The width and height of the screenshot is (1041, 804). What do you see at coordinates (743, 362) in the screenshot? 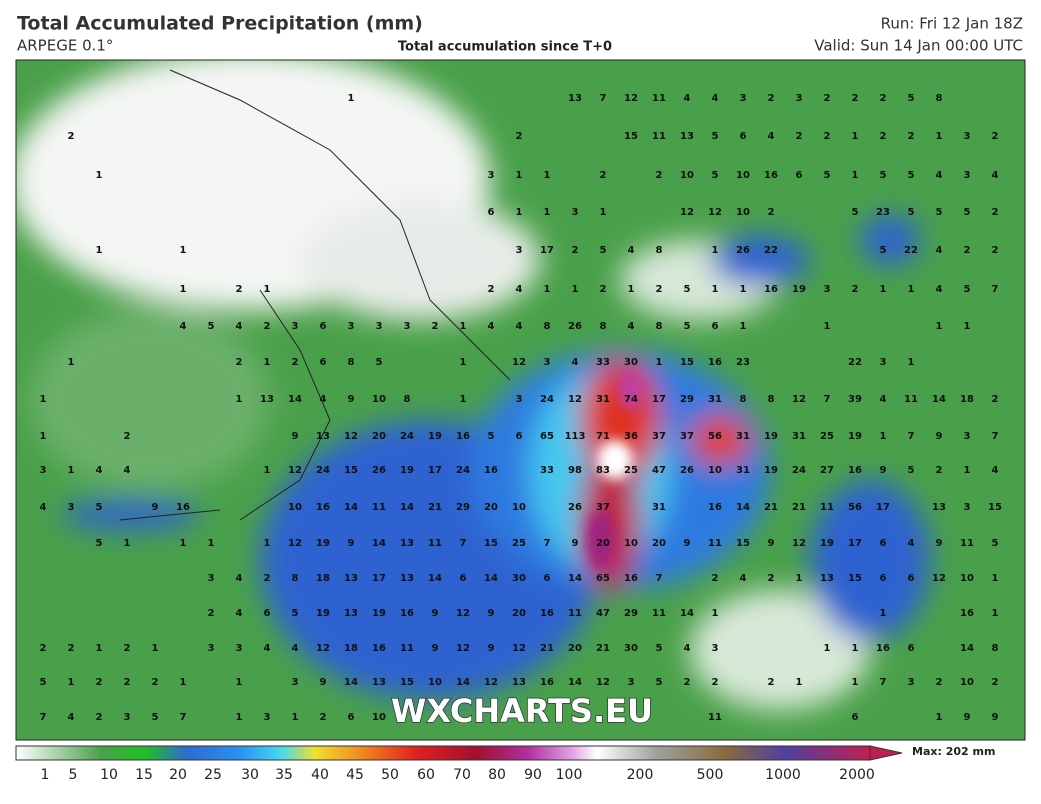
I see `precip-label: 23` at bounding box center [743, 362].